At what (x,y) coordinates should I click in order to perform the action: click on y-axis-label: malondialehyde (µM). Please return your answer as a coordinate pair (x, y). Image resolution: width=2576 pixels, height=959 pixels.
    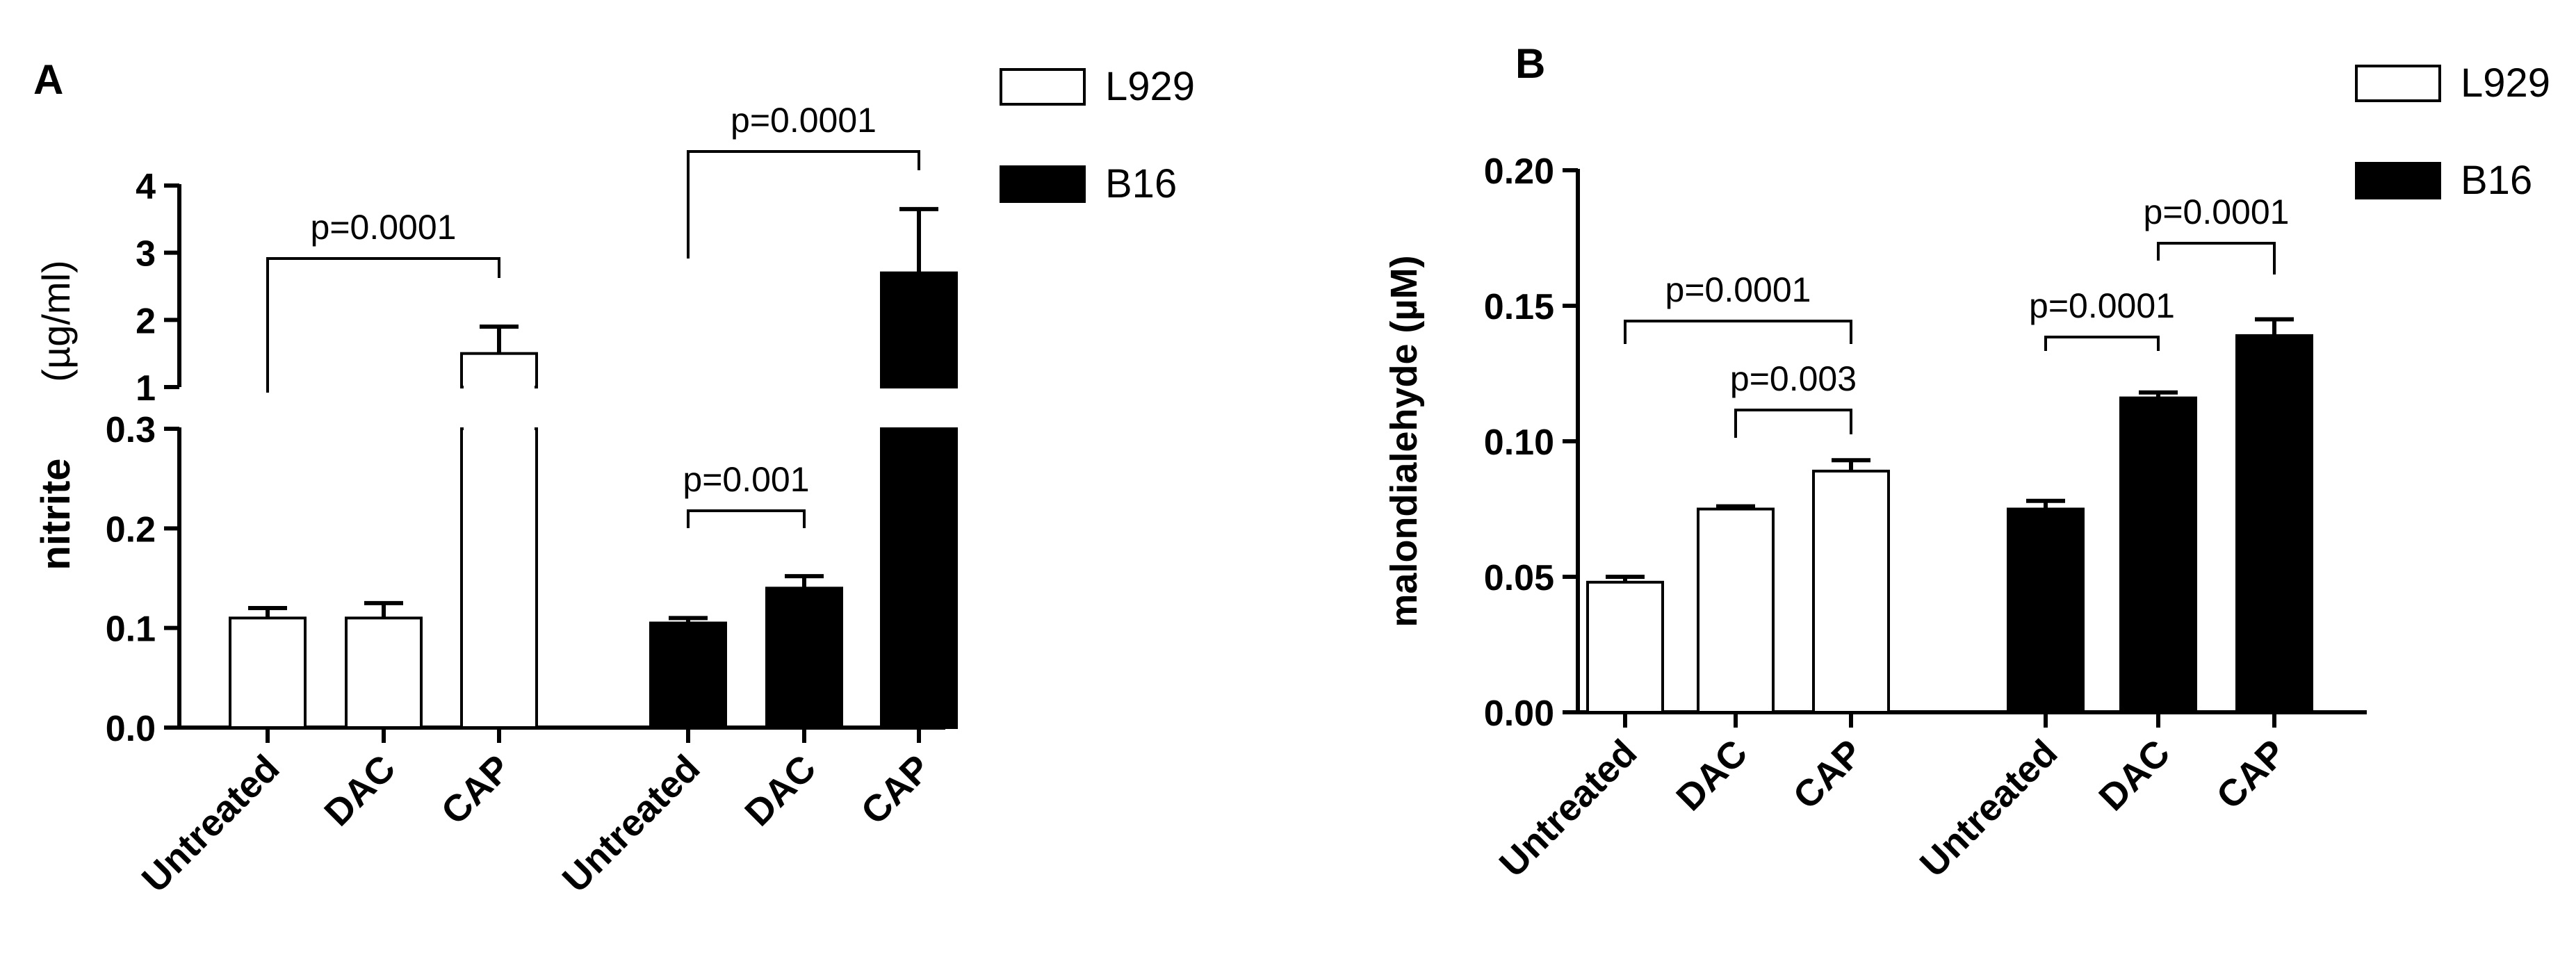
    Looking at the image, I should click on (1404, 441).